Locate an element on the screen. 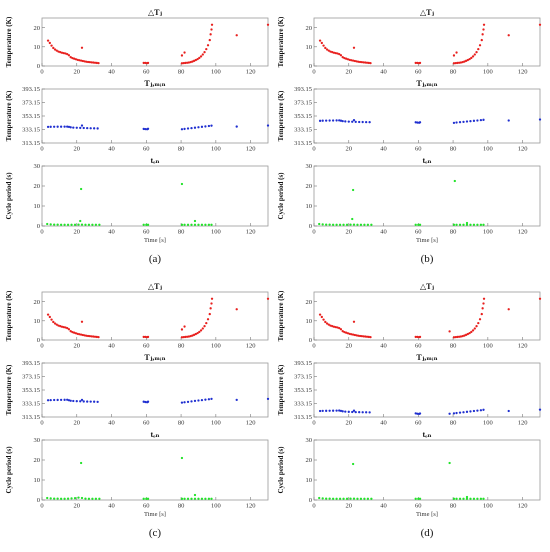  y-tick-label: 353.15 is located at coordinates (31, 390).